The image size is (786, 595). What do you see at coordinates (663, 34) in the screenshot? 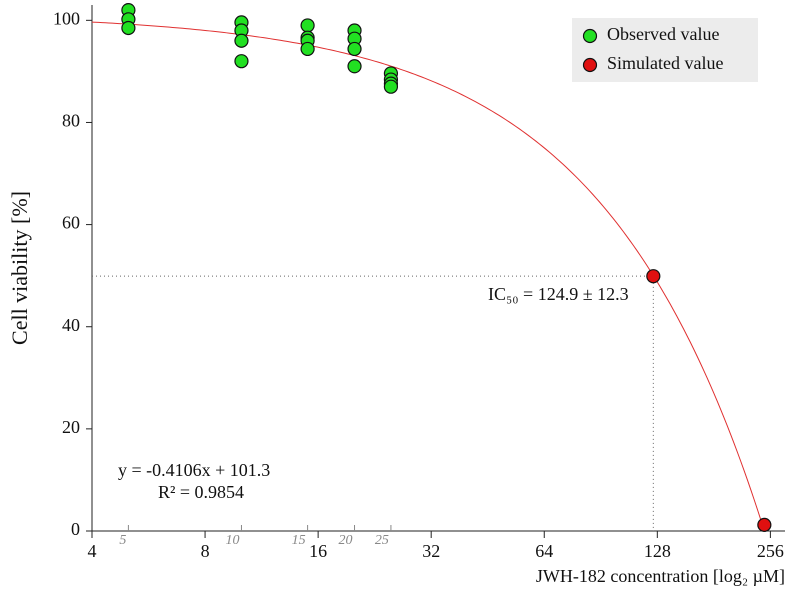
I see `legend-label: Observed value` at bounding box center [663, 34].